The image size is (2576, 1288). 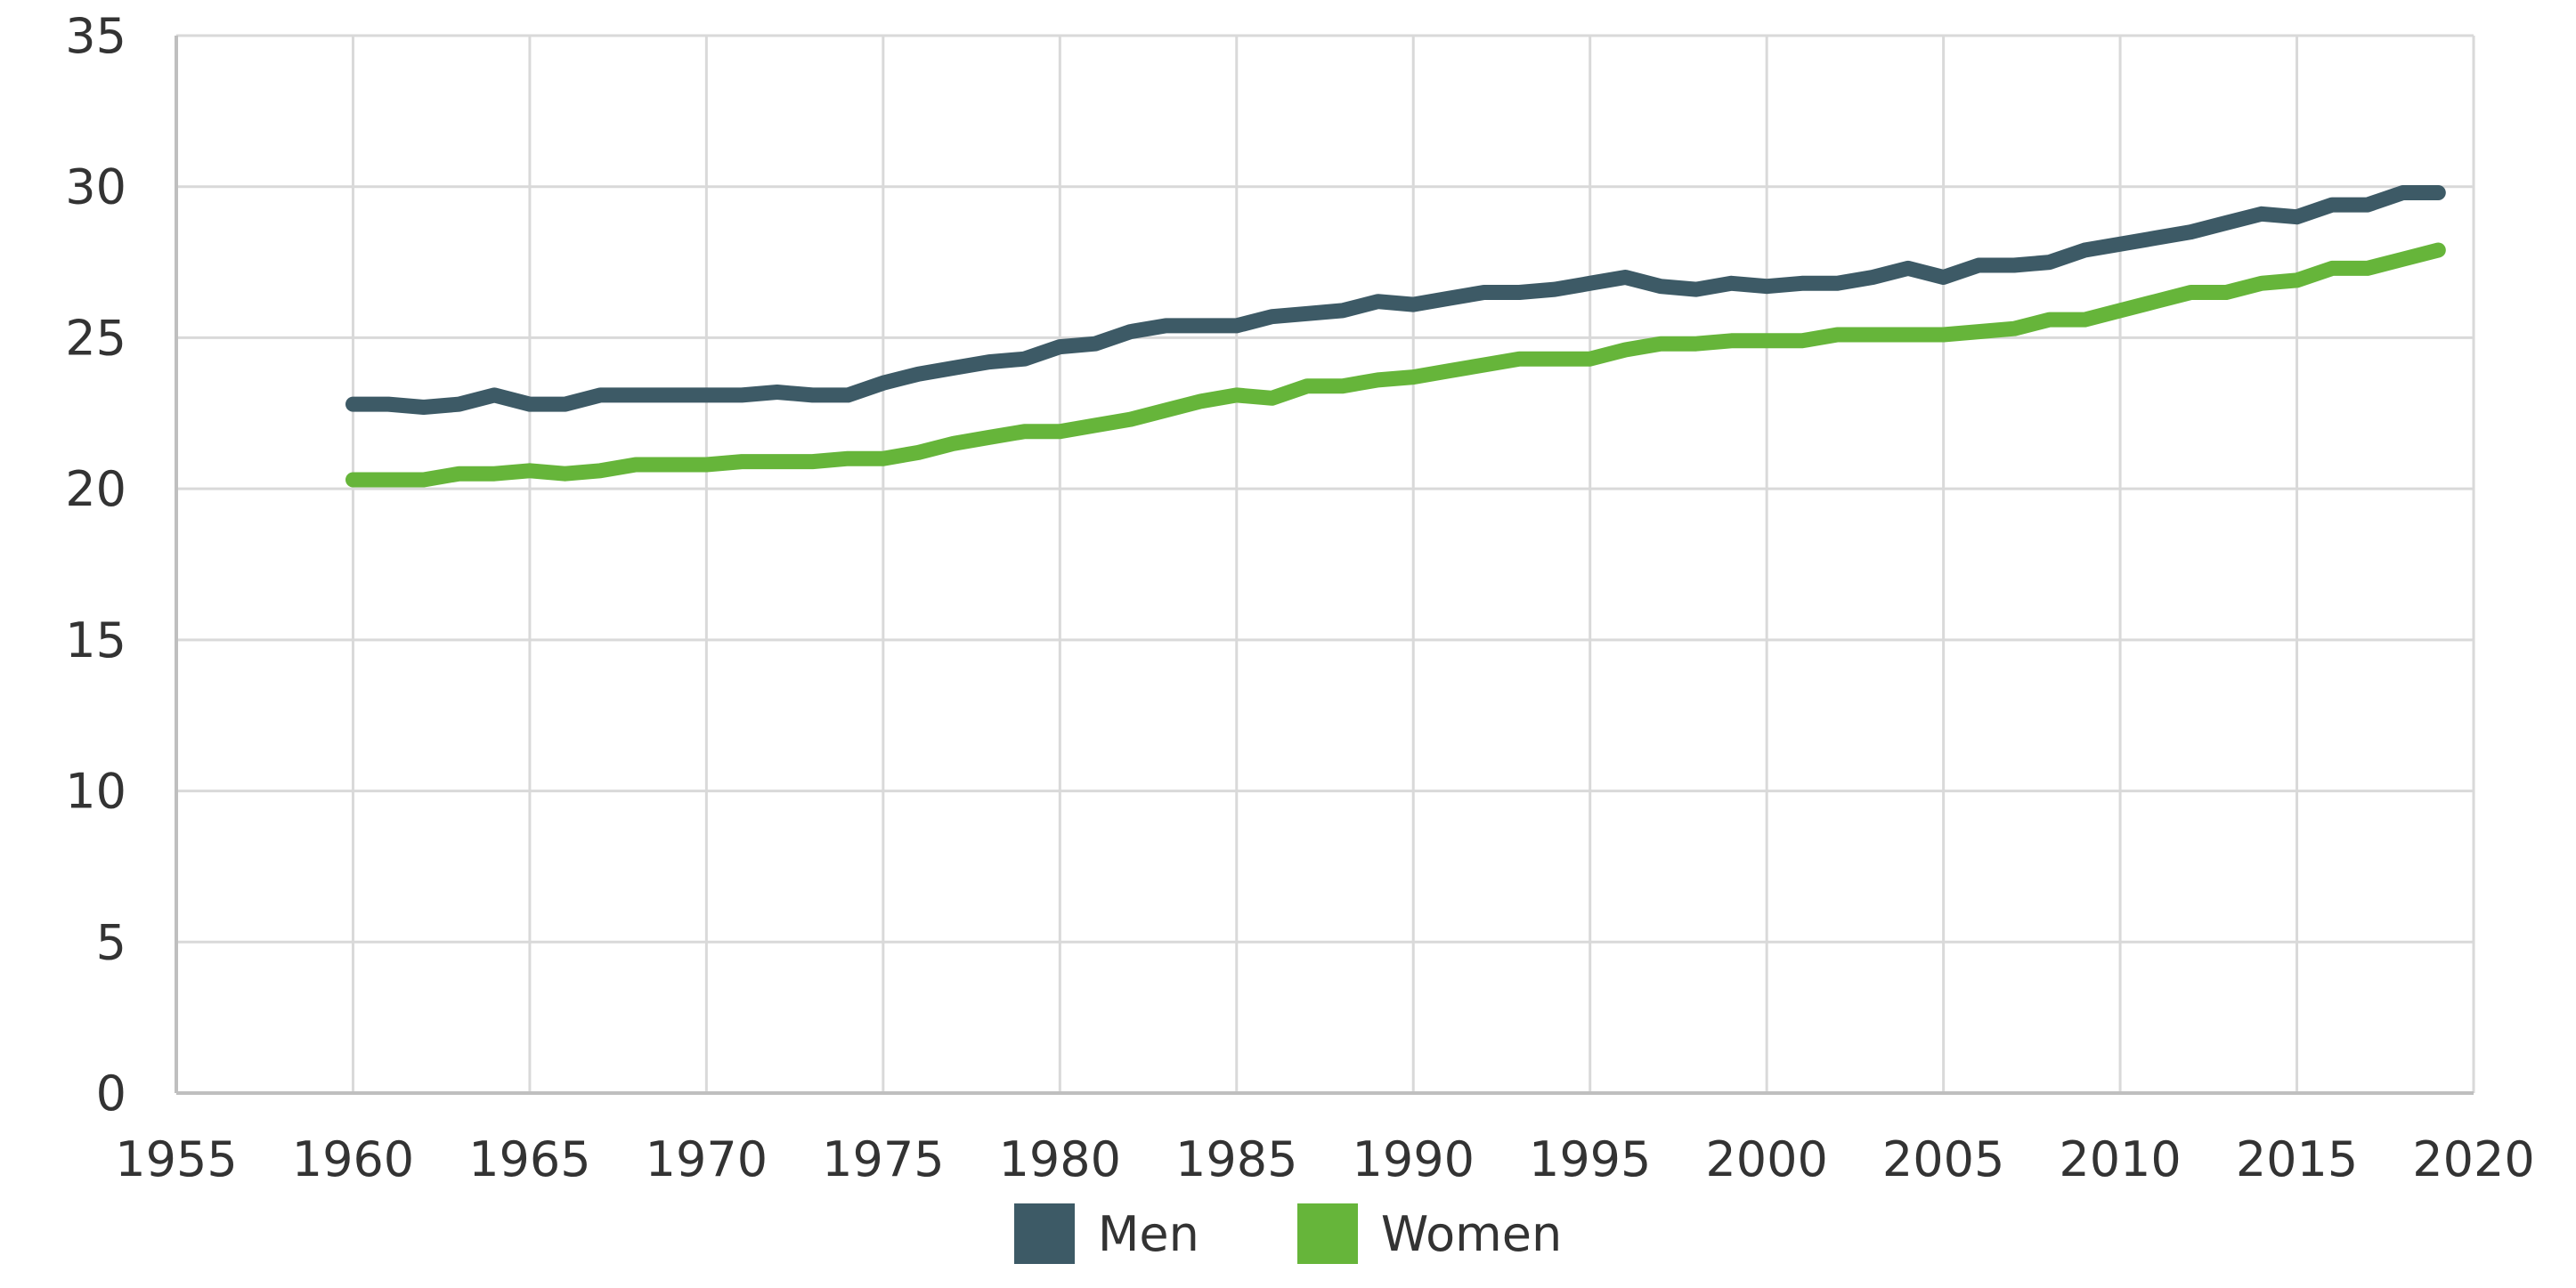 I want to click on x-tick-label-1970: 1970, so click(x=707, y=1159).